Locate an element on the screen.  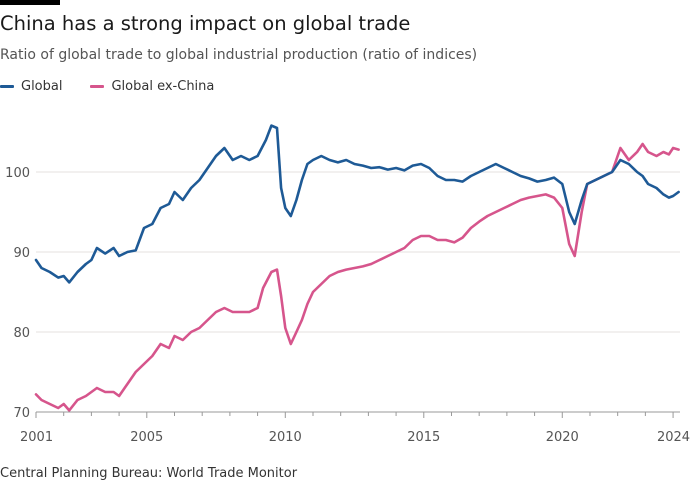
x-tick-label-2015: 2015 is located at coordinates (423, 437).